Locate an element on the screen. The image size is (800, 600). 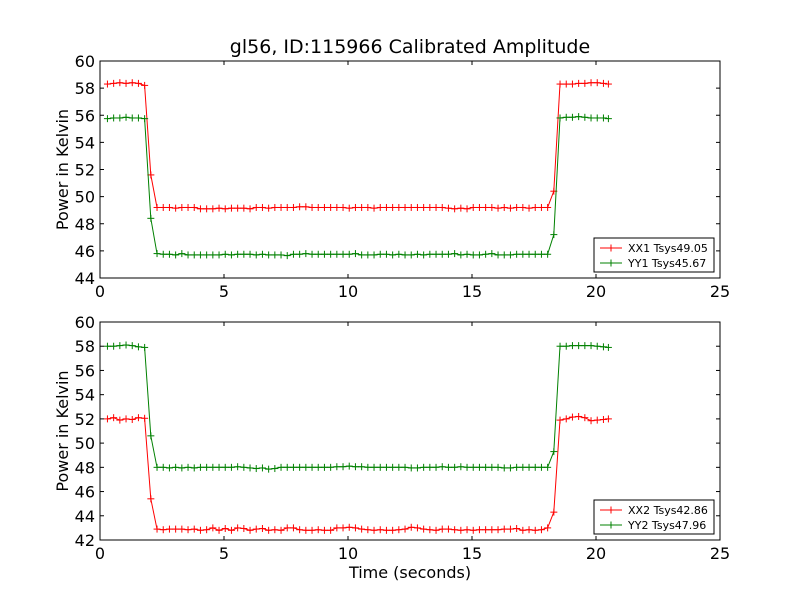
y-tick-label: 46 is located at coordinates (85, 251).